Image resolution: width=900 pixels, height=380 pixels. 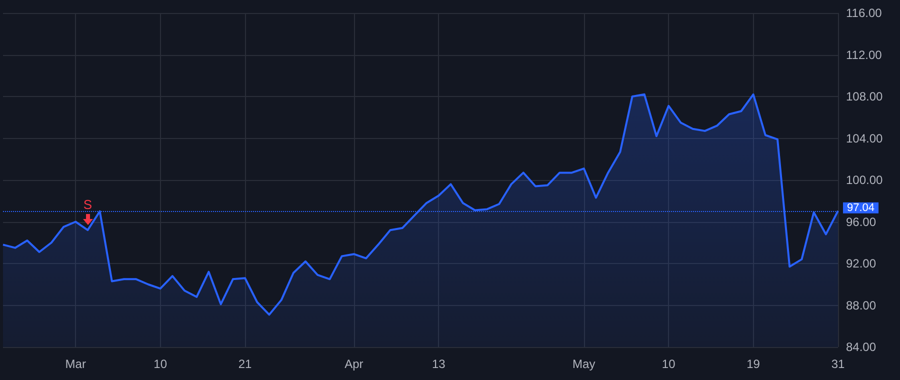 What do you see at coordinates (861, 263) in the screenshot?
I see `y-tick-label: 92.00` at bounding box center [861, 263].